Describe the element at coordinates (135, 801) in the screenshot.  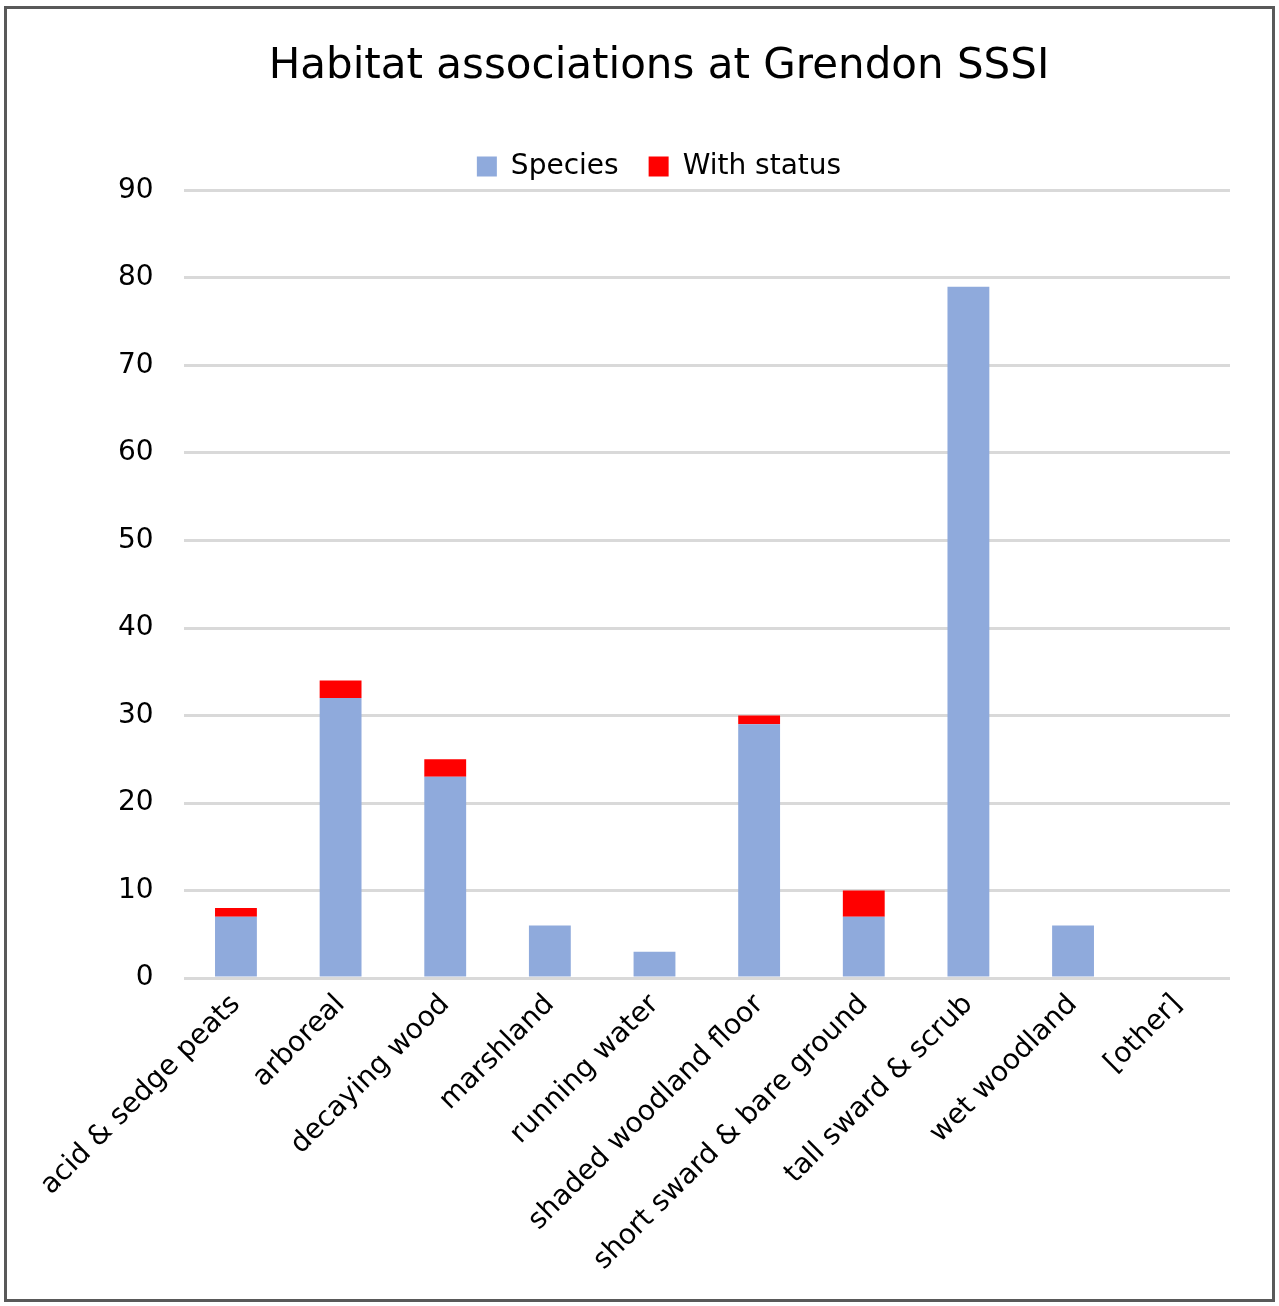
I see `y-tick-label: 20` at that location.